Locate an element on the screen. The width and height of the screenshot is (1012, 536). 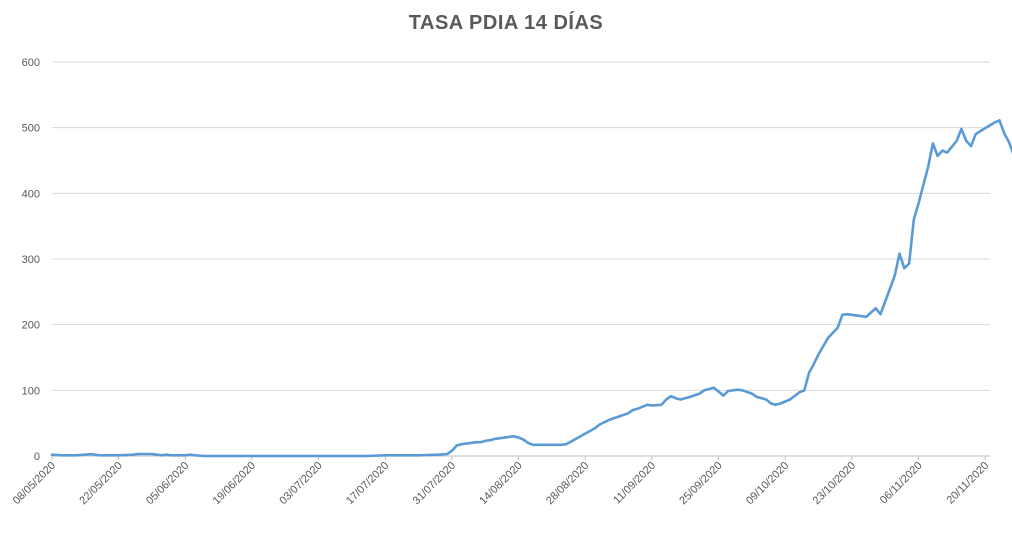
x-tick-label: 05/06/2020 is located at coordinates (167, 483).